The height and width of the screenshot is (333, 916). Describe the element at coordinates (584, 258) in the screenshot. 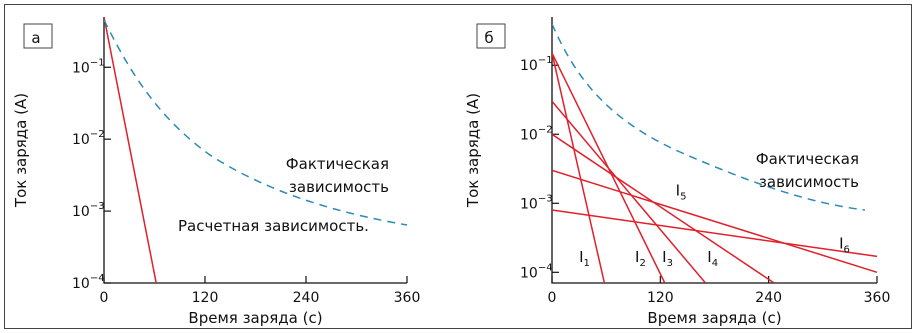

I see `line-label-i1: I1` at that location.